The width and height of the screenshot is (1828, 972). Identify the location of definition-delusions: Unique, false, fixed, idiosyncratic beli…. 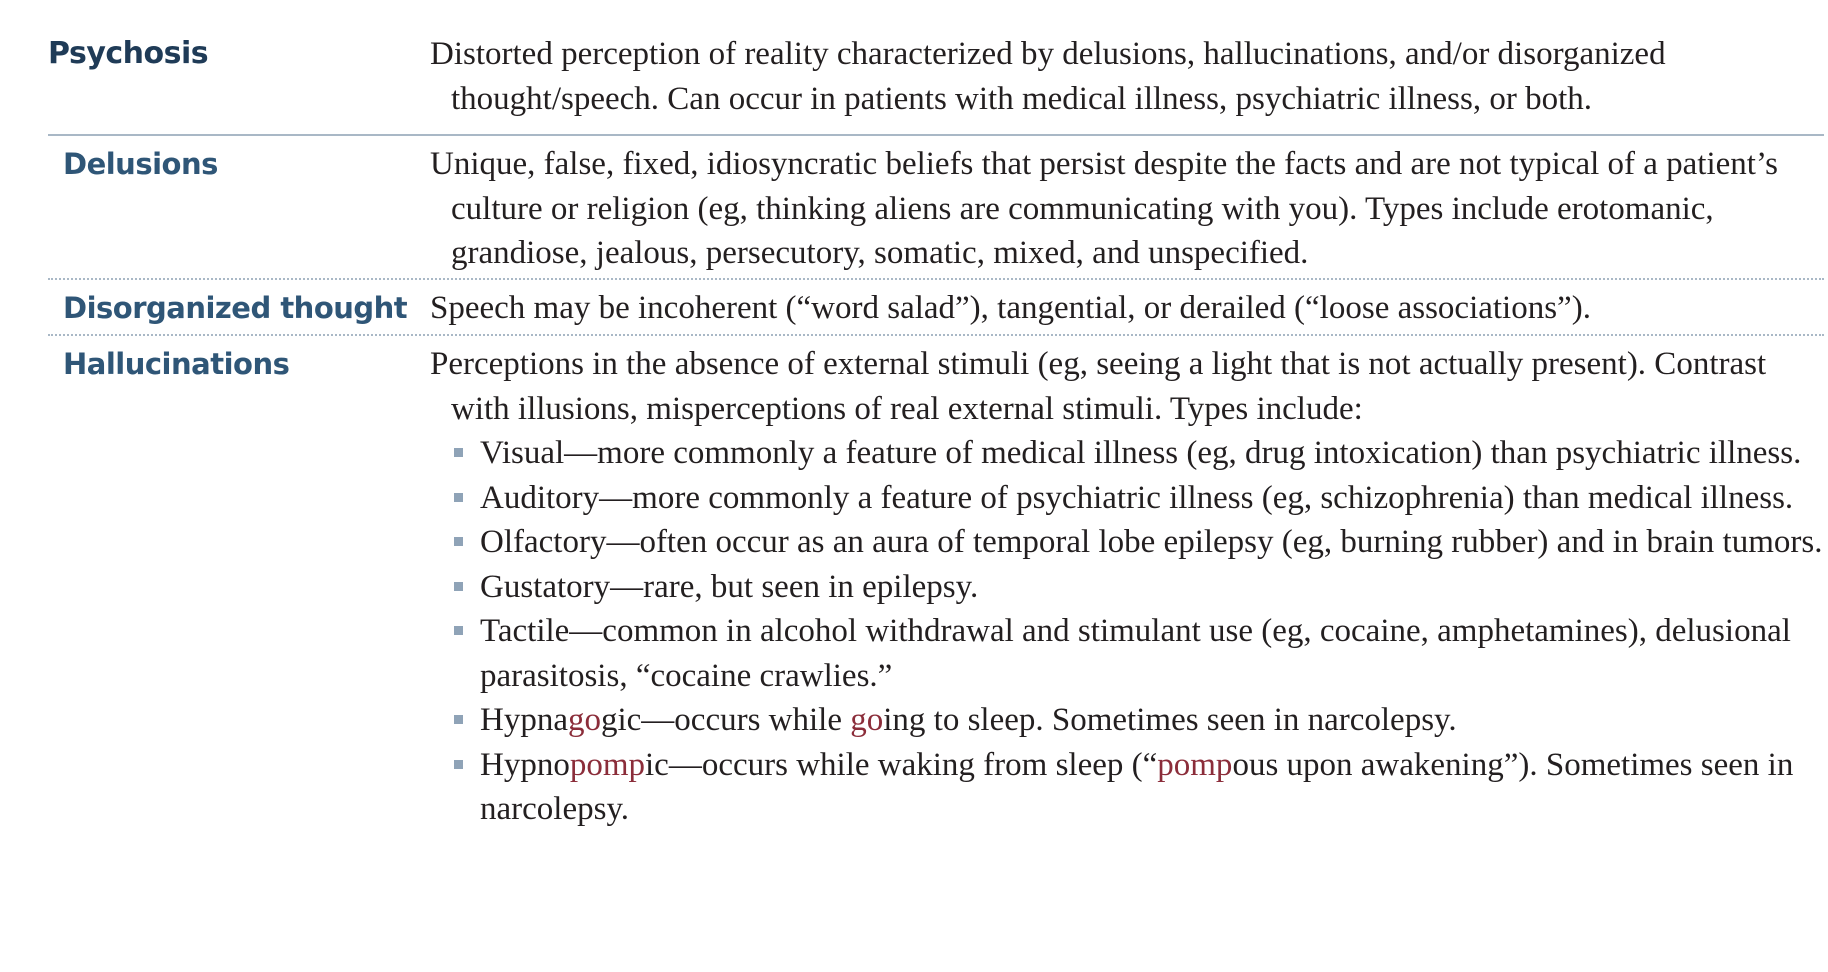
(1127, 209).